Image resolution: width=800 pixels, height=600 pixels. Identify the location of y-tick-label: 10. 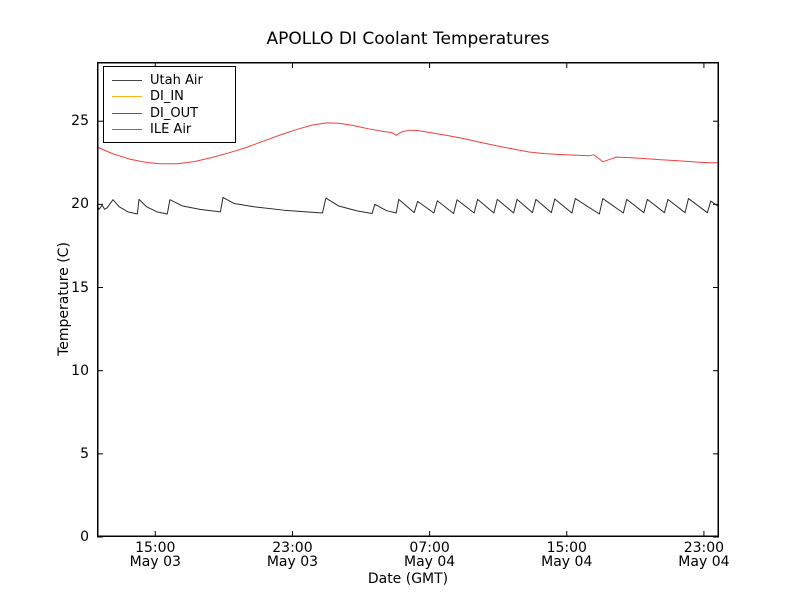
(80, 370).